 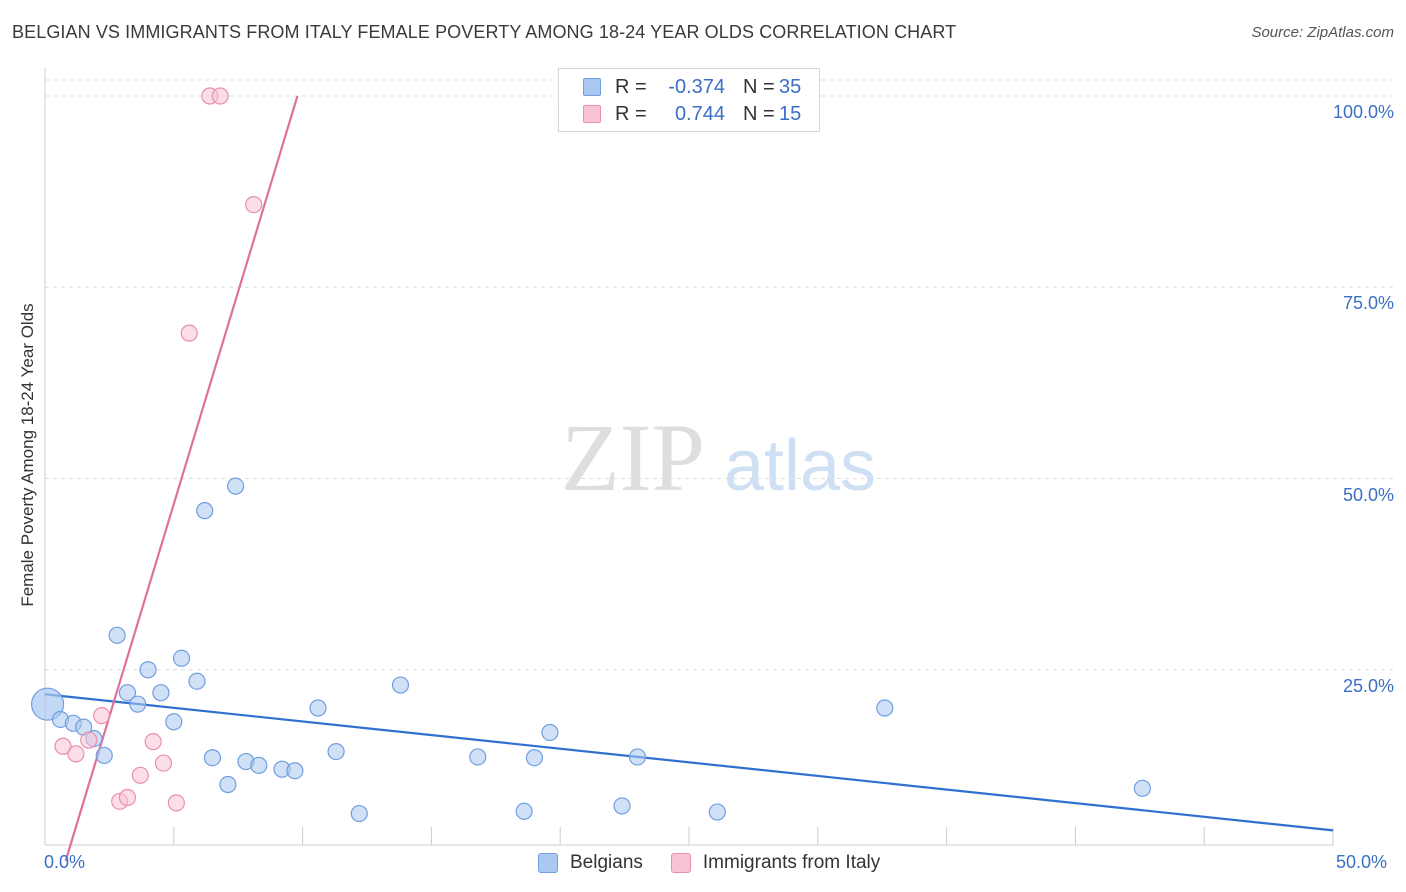 I want to click on trend-line-italy, so click(x=181, y=478).